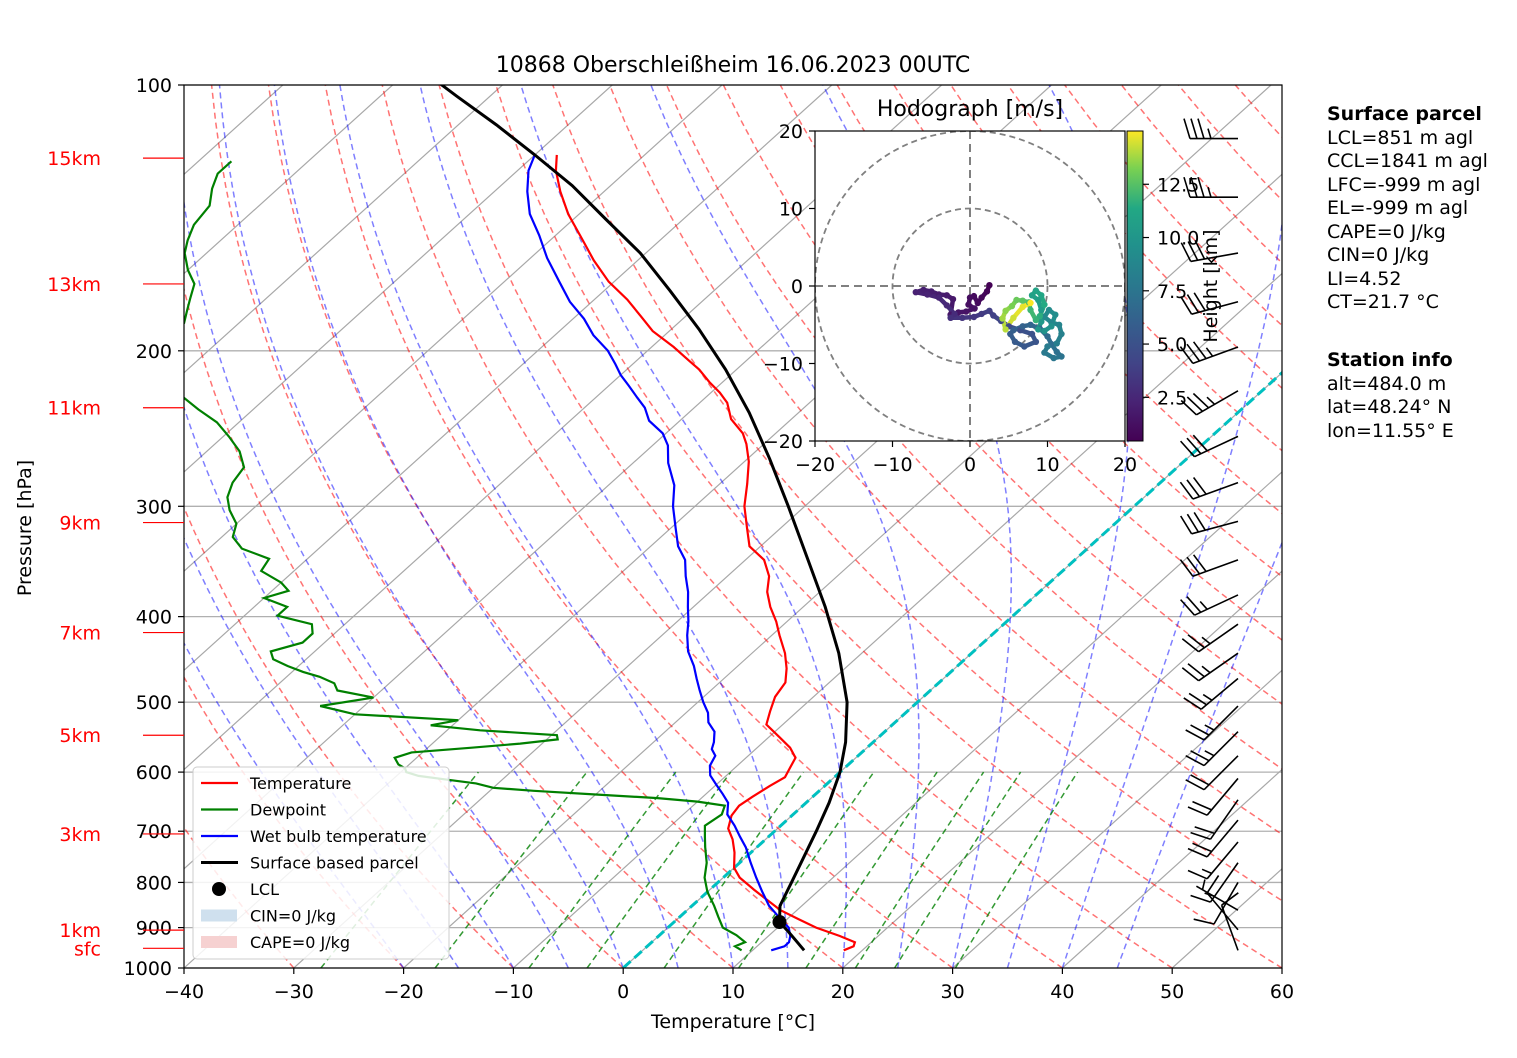 The width and height of the screenshot is (1517, 1058). I want to click on y-tick-label: 100, so click(154, 86).